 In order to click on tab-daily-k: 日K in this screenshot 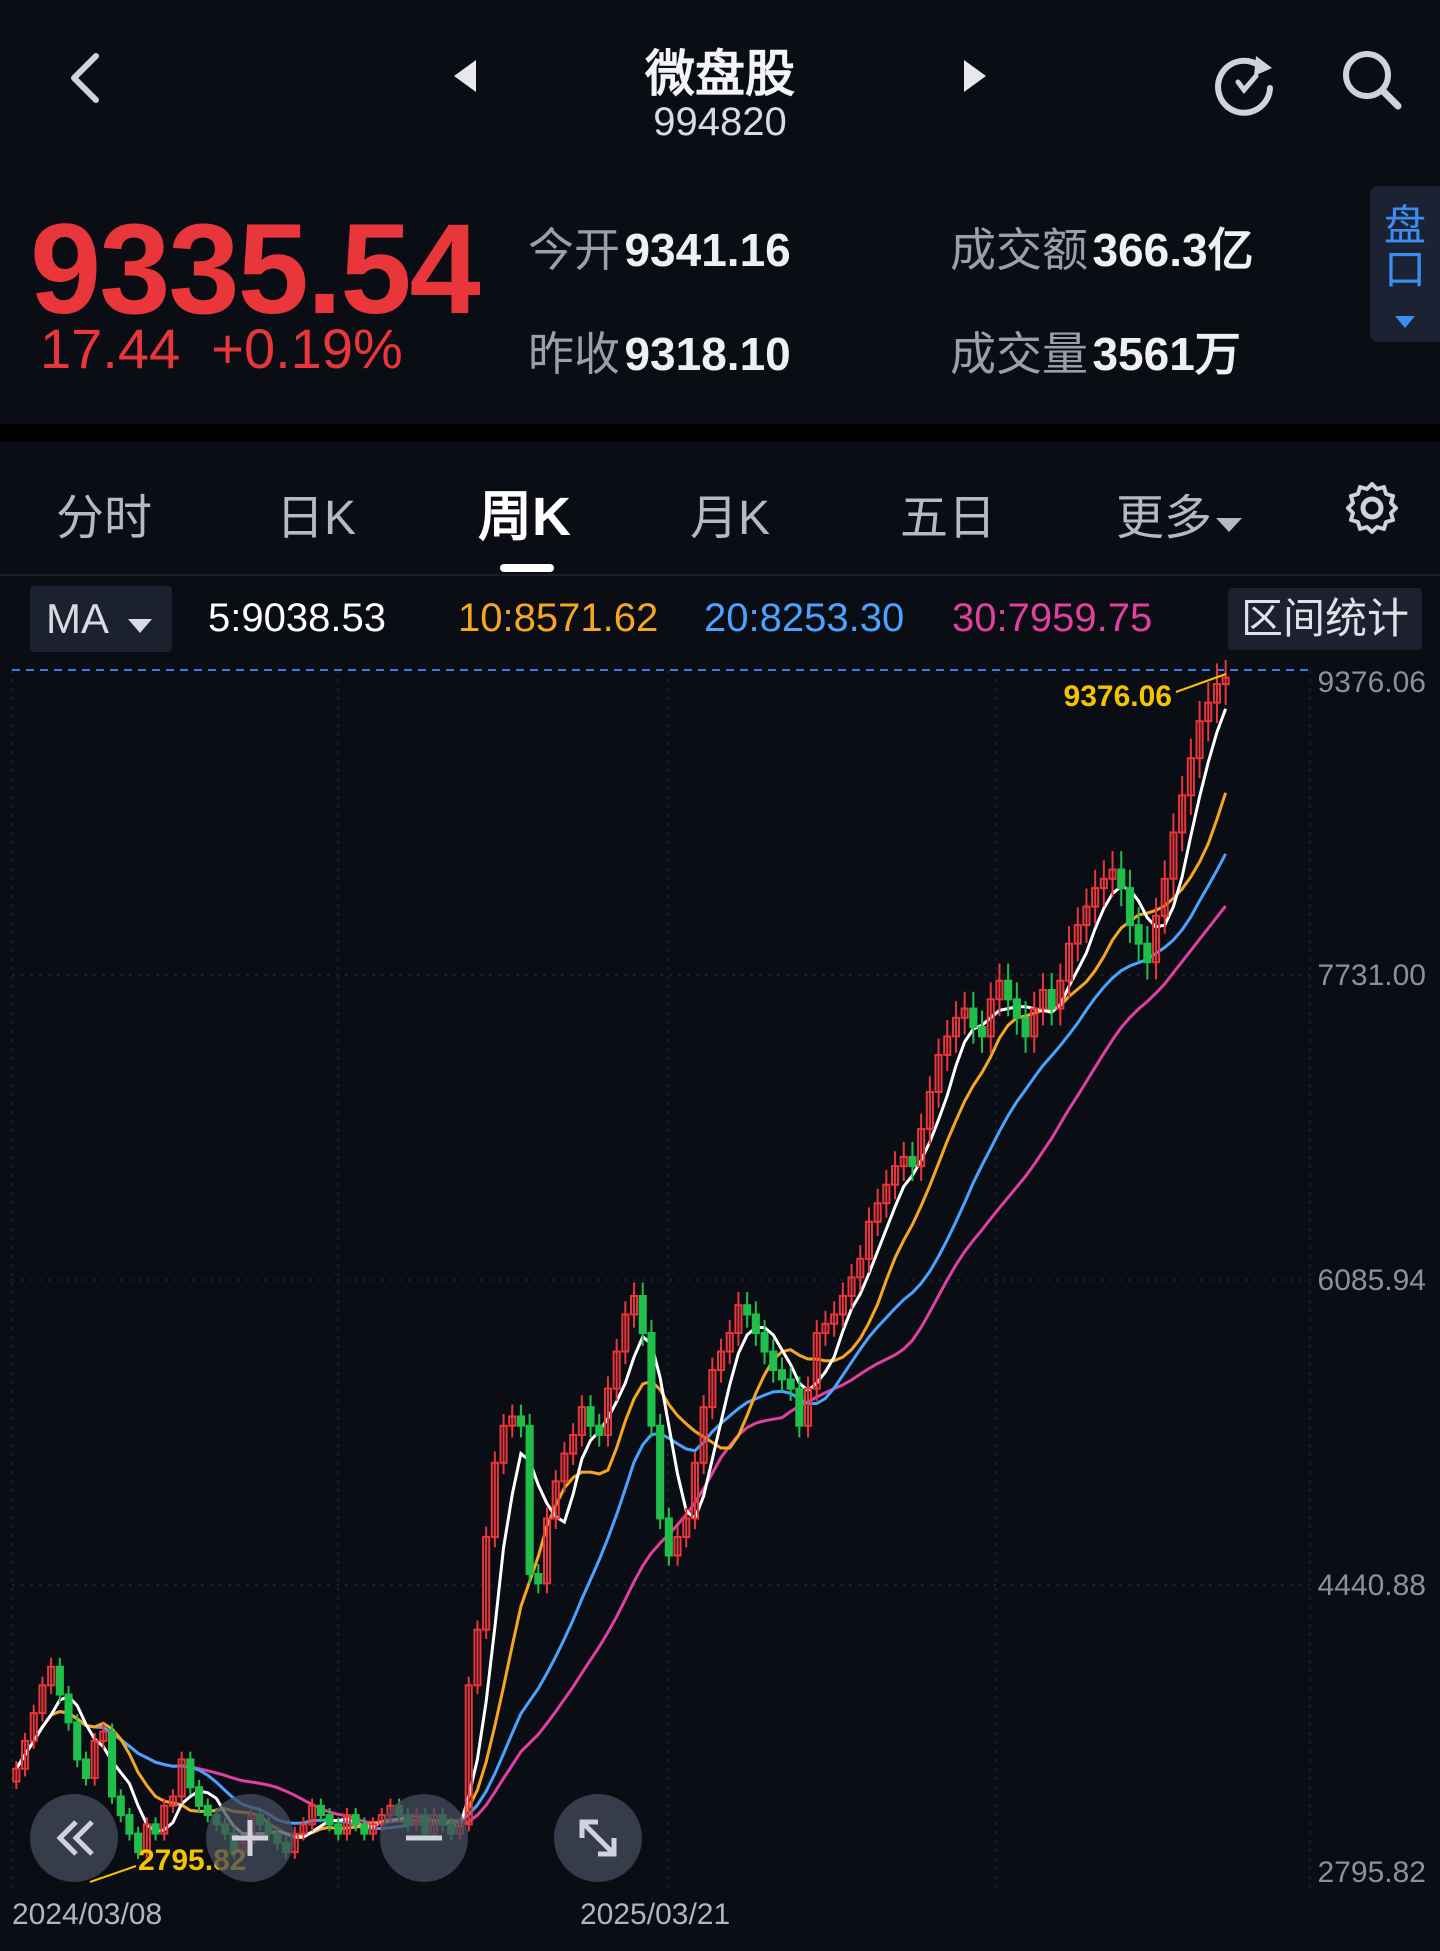, I will do `click(316, 518)`.